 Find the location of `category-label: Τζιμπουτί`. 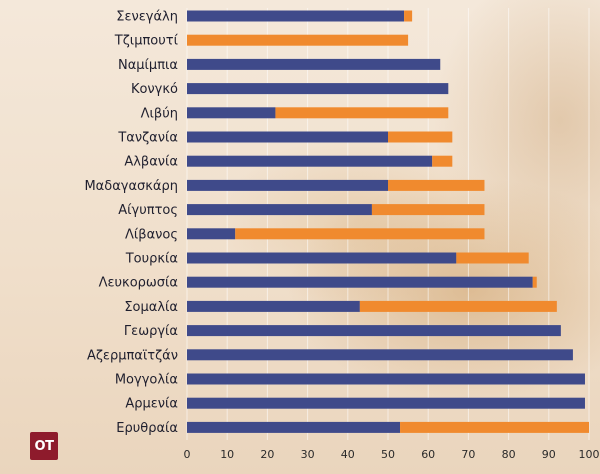

category-label: Τζιμπουτί is located at coordinates (146, 41).